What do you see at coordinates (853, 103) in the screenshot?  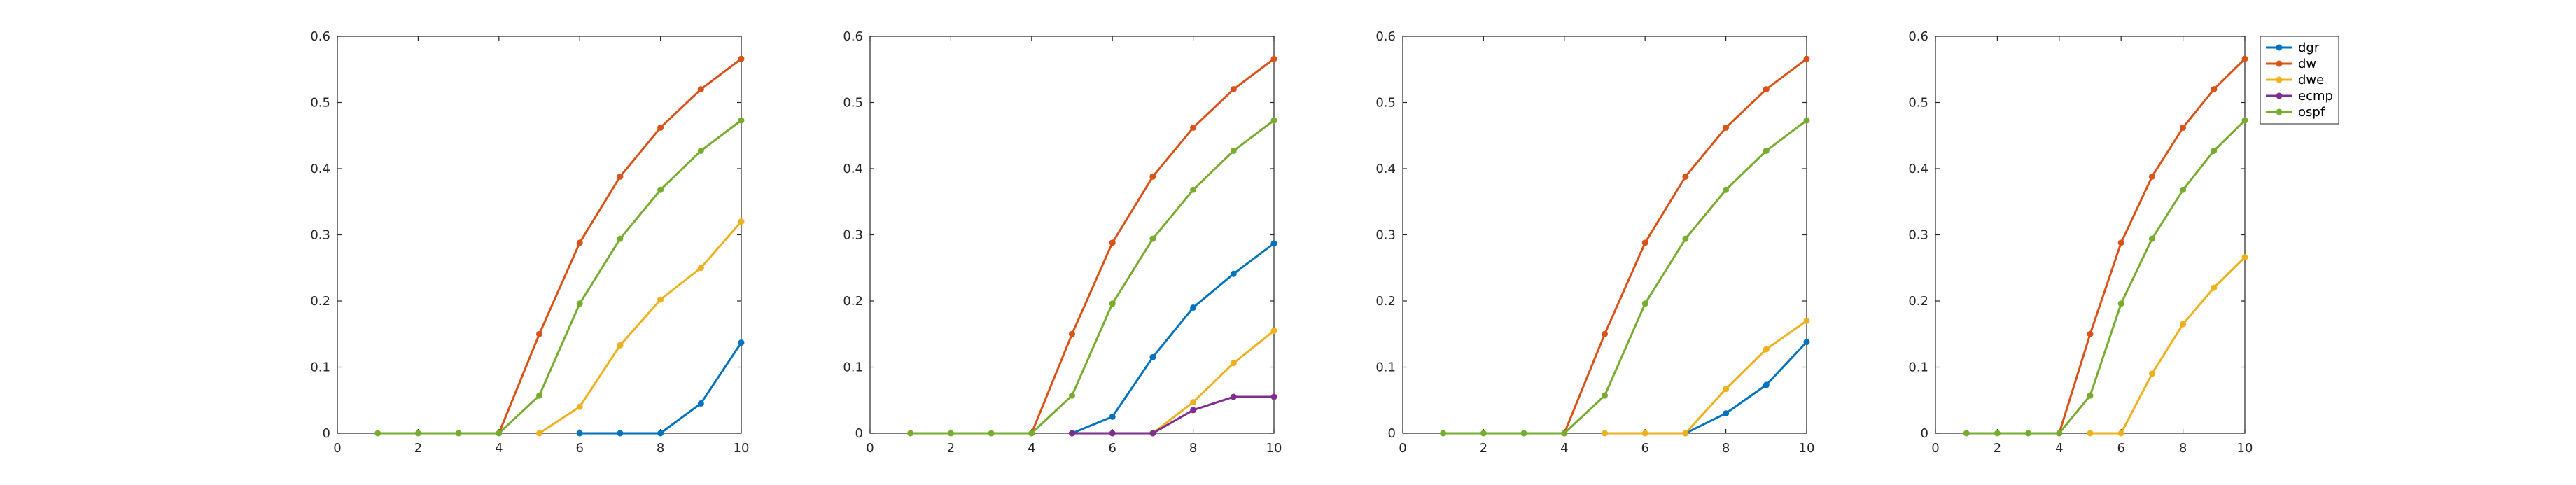 I see `y-tick-label: 0.5` at bounding box center [853, 103].